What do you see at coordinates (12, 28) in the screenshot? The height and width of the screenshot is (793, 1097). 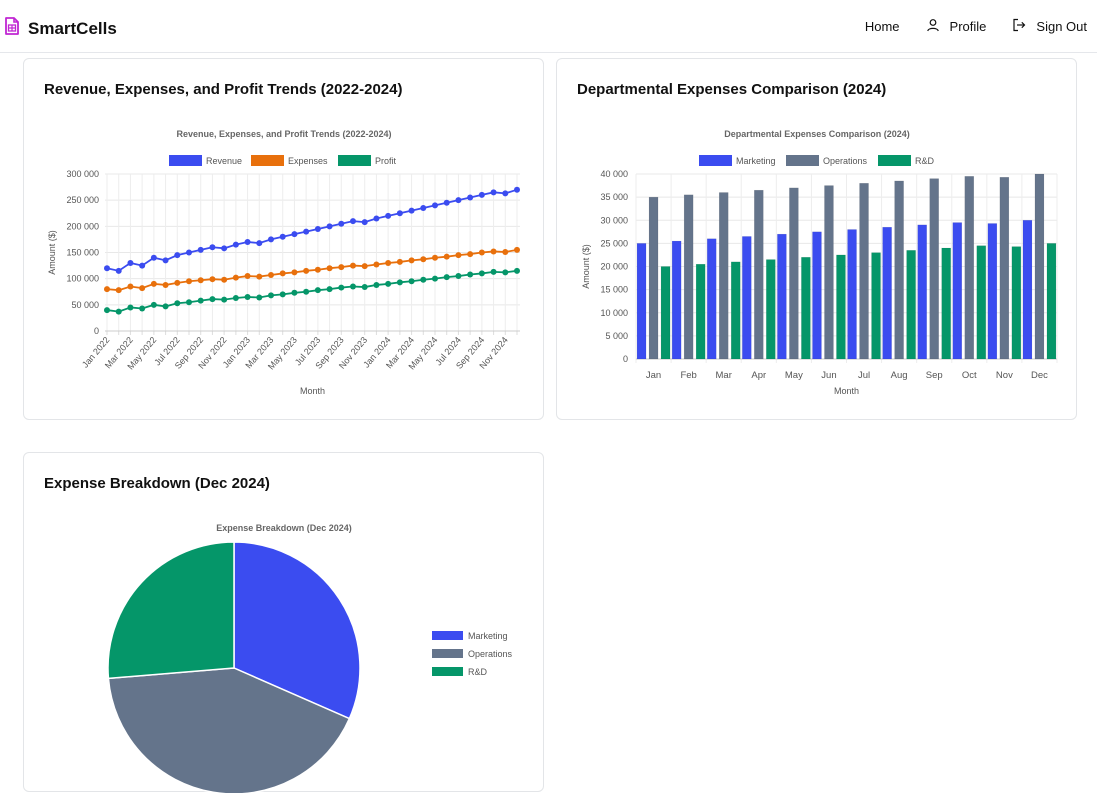 I see `spreadsheet-icon` at bounding box center [12, 28].